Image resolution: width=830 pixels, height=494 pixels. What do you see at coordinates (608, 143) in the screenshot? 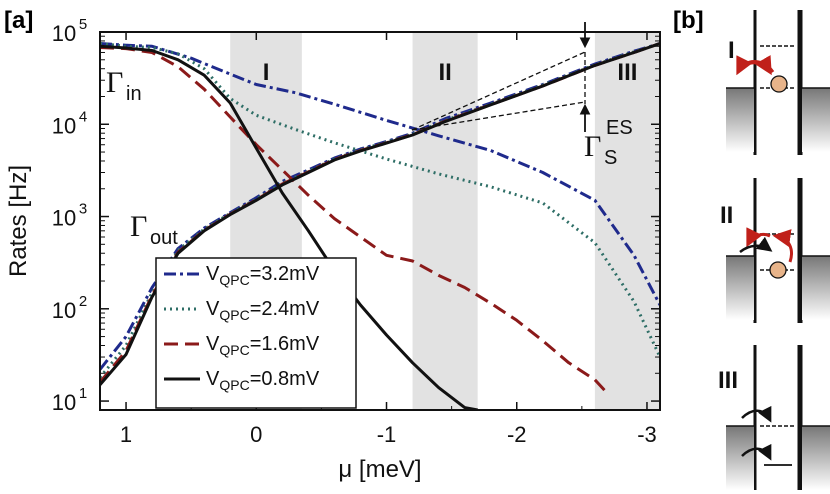
I see `gamma-es-label: Γ S ES` at bounding box center [608, 143].